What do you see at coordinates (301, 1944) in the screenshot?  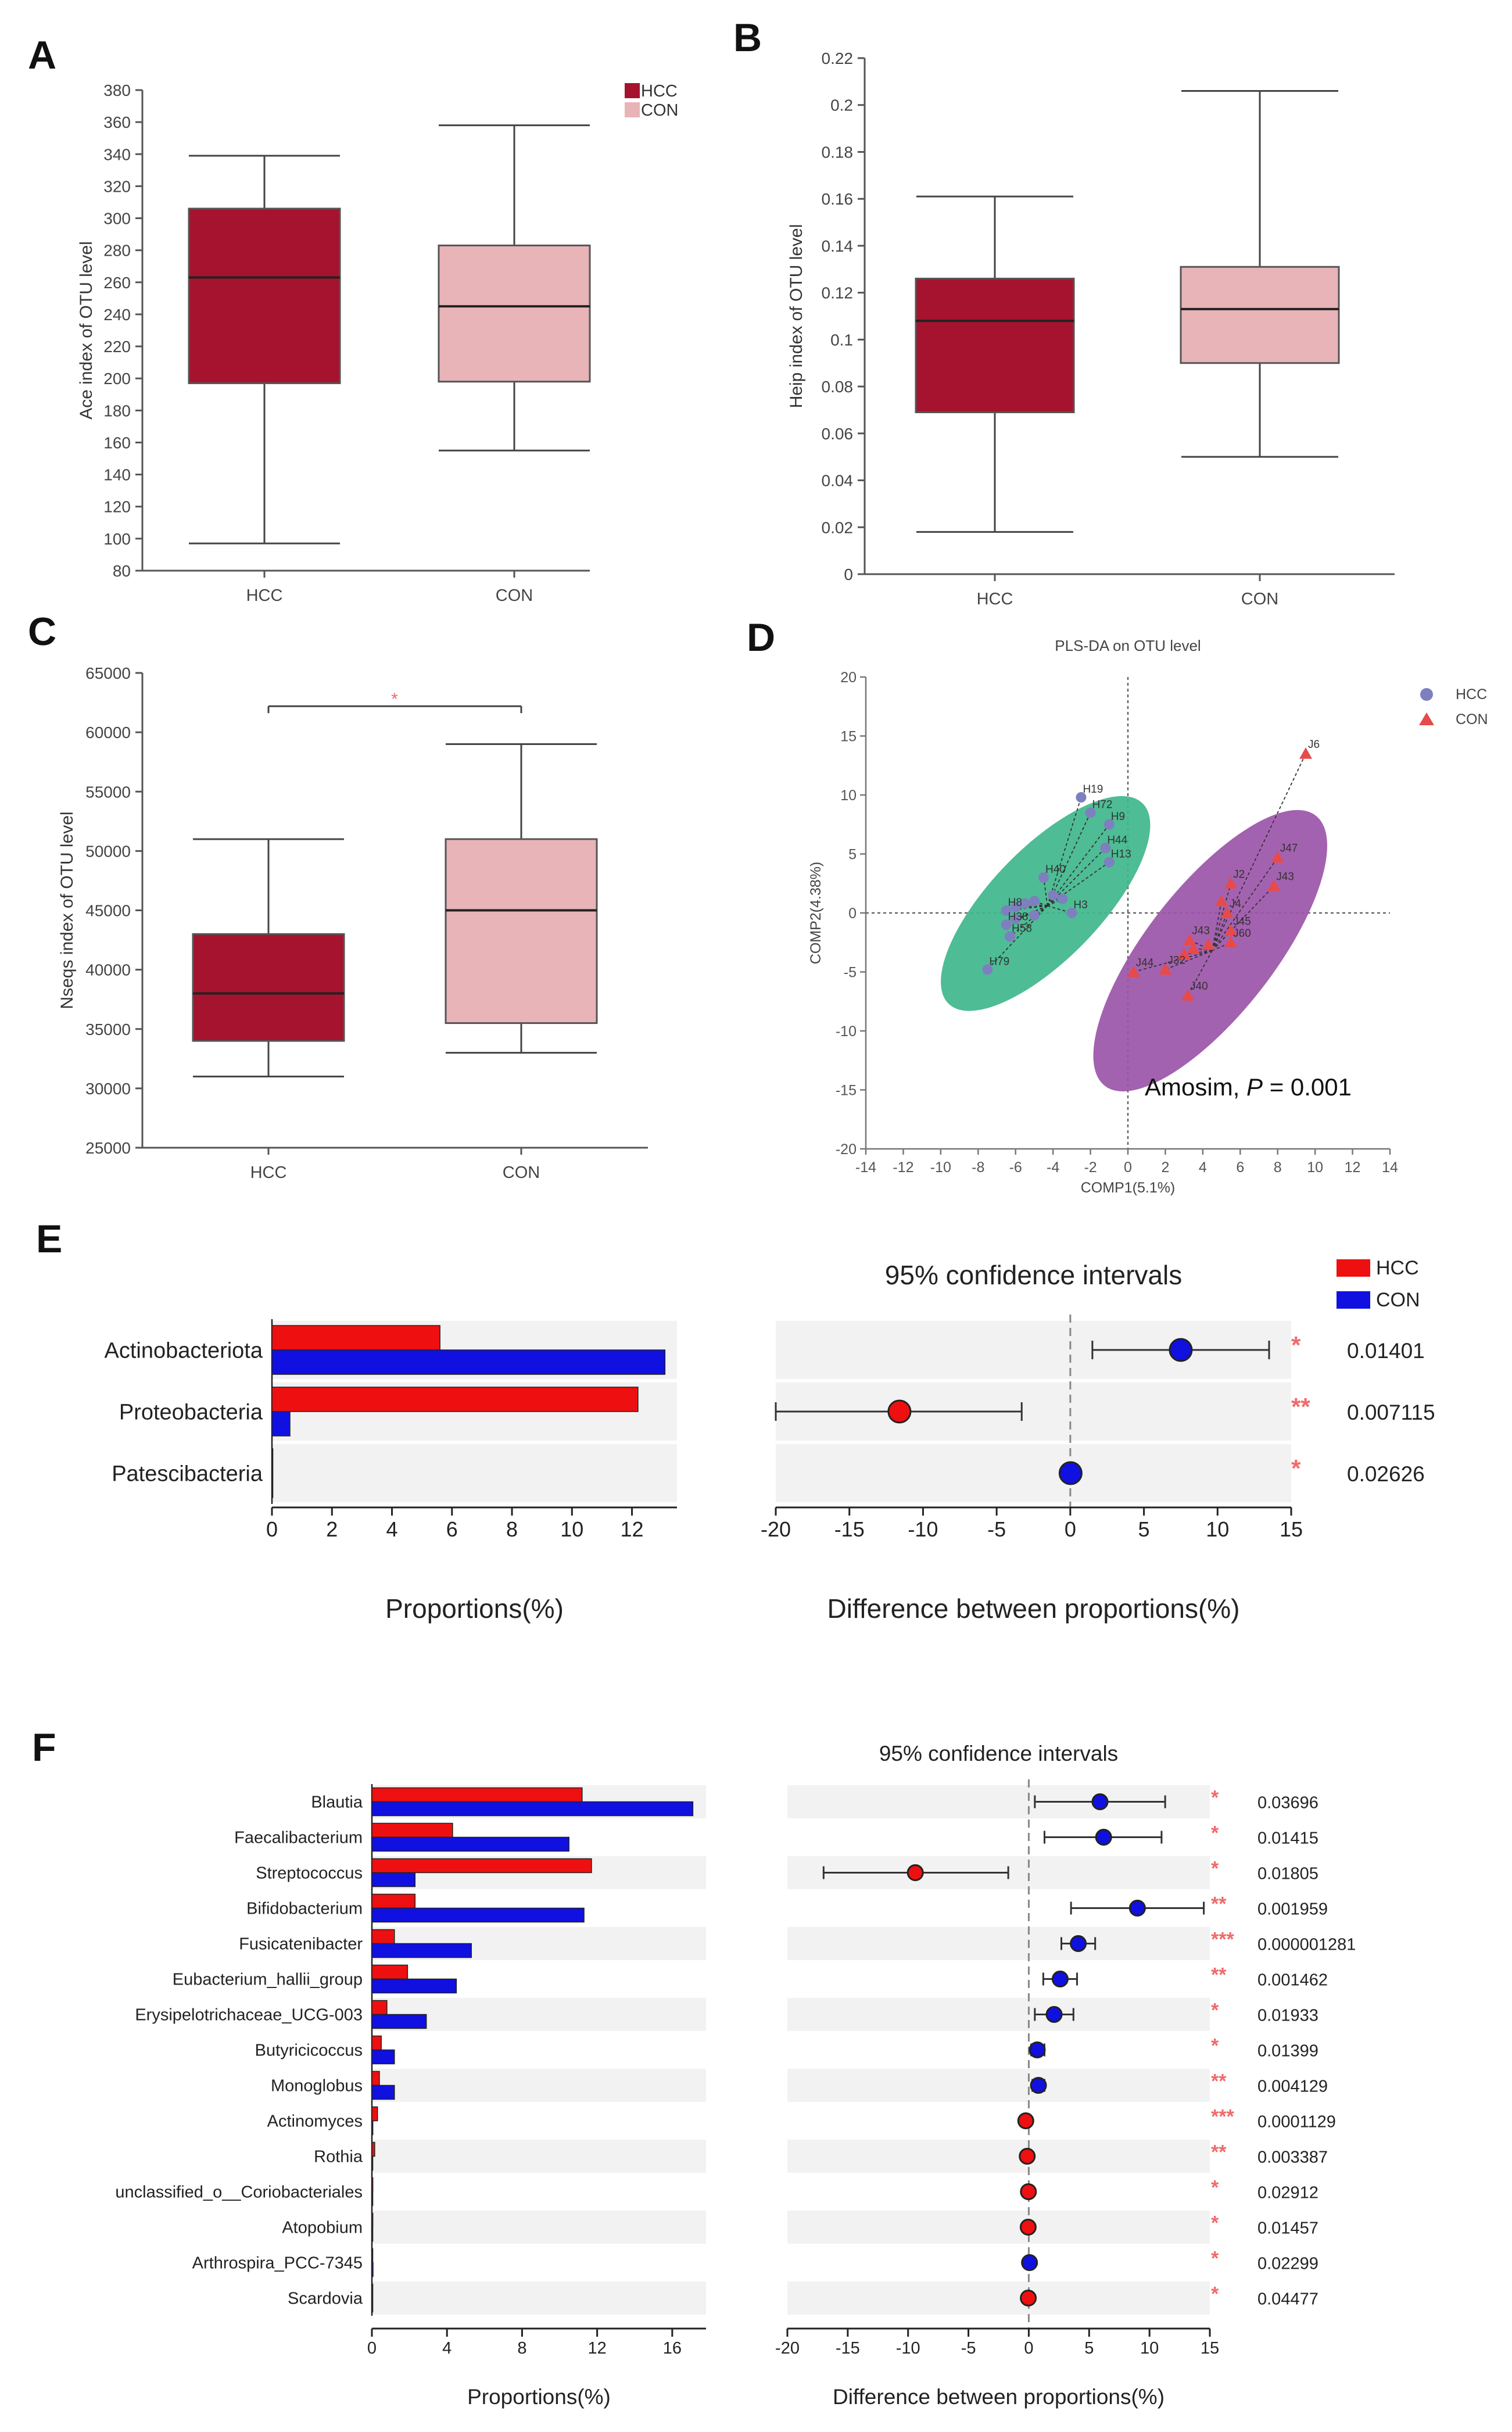 I see `row-label: Fusicatenibacter` at bounding box center [301, 1944].